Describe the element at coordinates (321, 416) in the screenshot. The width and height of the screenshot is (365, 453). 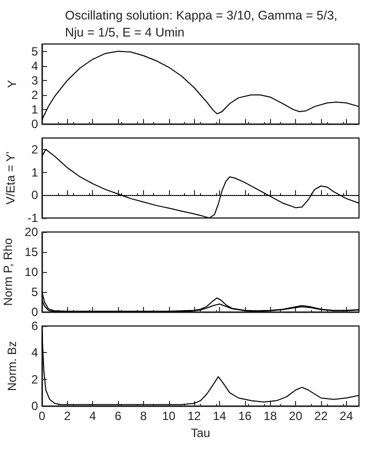
I see `x-tick-label: 22` at that location.